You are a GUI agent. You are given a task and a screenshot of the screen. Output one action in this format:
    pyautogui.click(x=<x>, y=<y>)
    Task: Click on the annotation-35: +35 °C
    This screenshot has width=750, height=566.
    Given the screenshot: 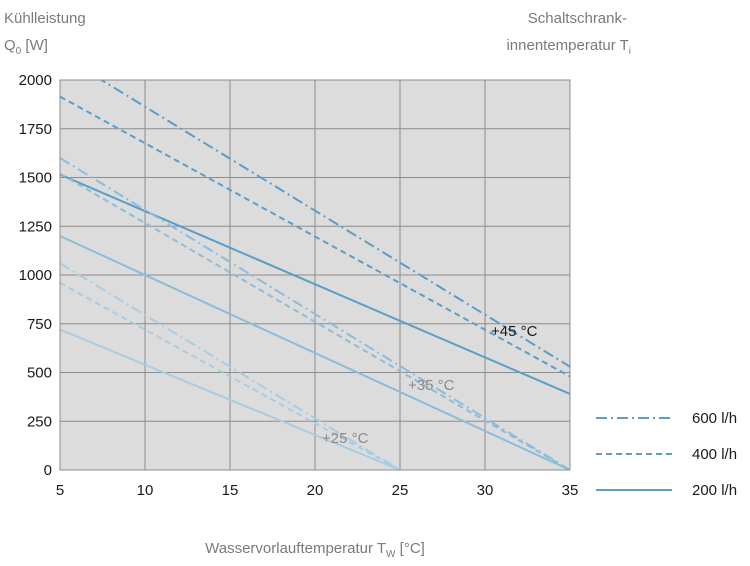 What is the action you would take?
    pyautogui.click(x=431, y=385)
    